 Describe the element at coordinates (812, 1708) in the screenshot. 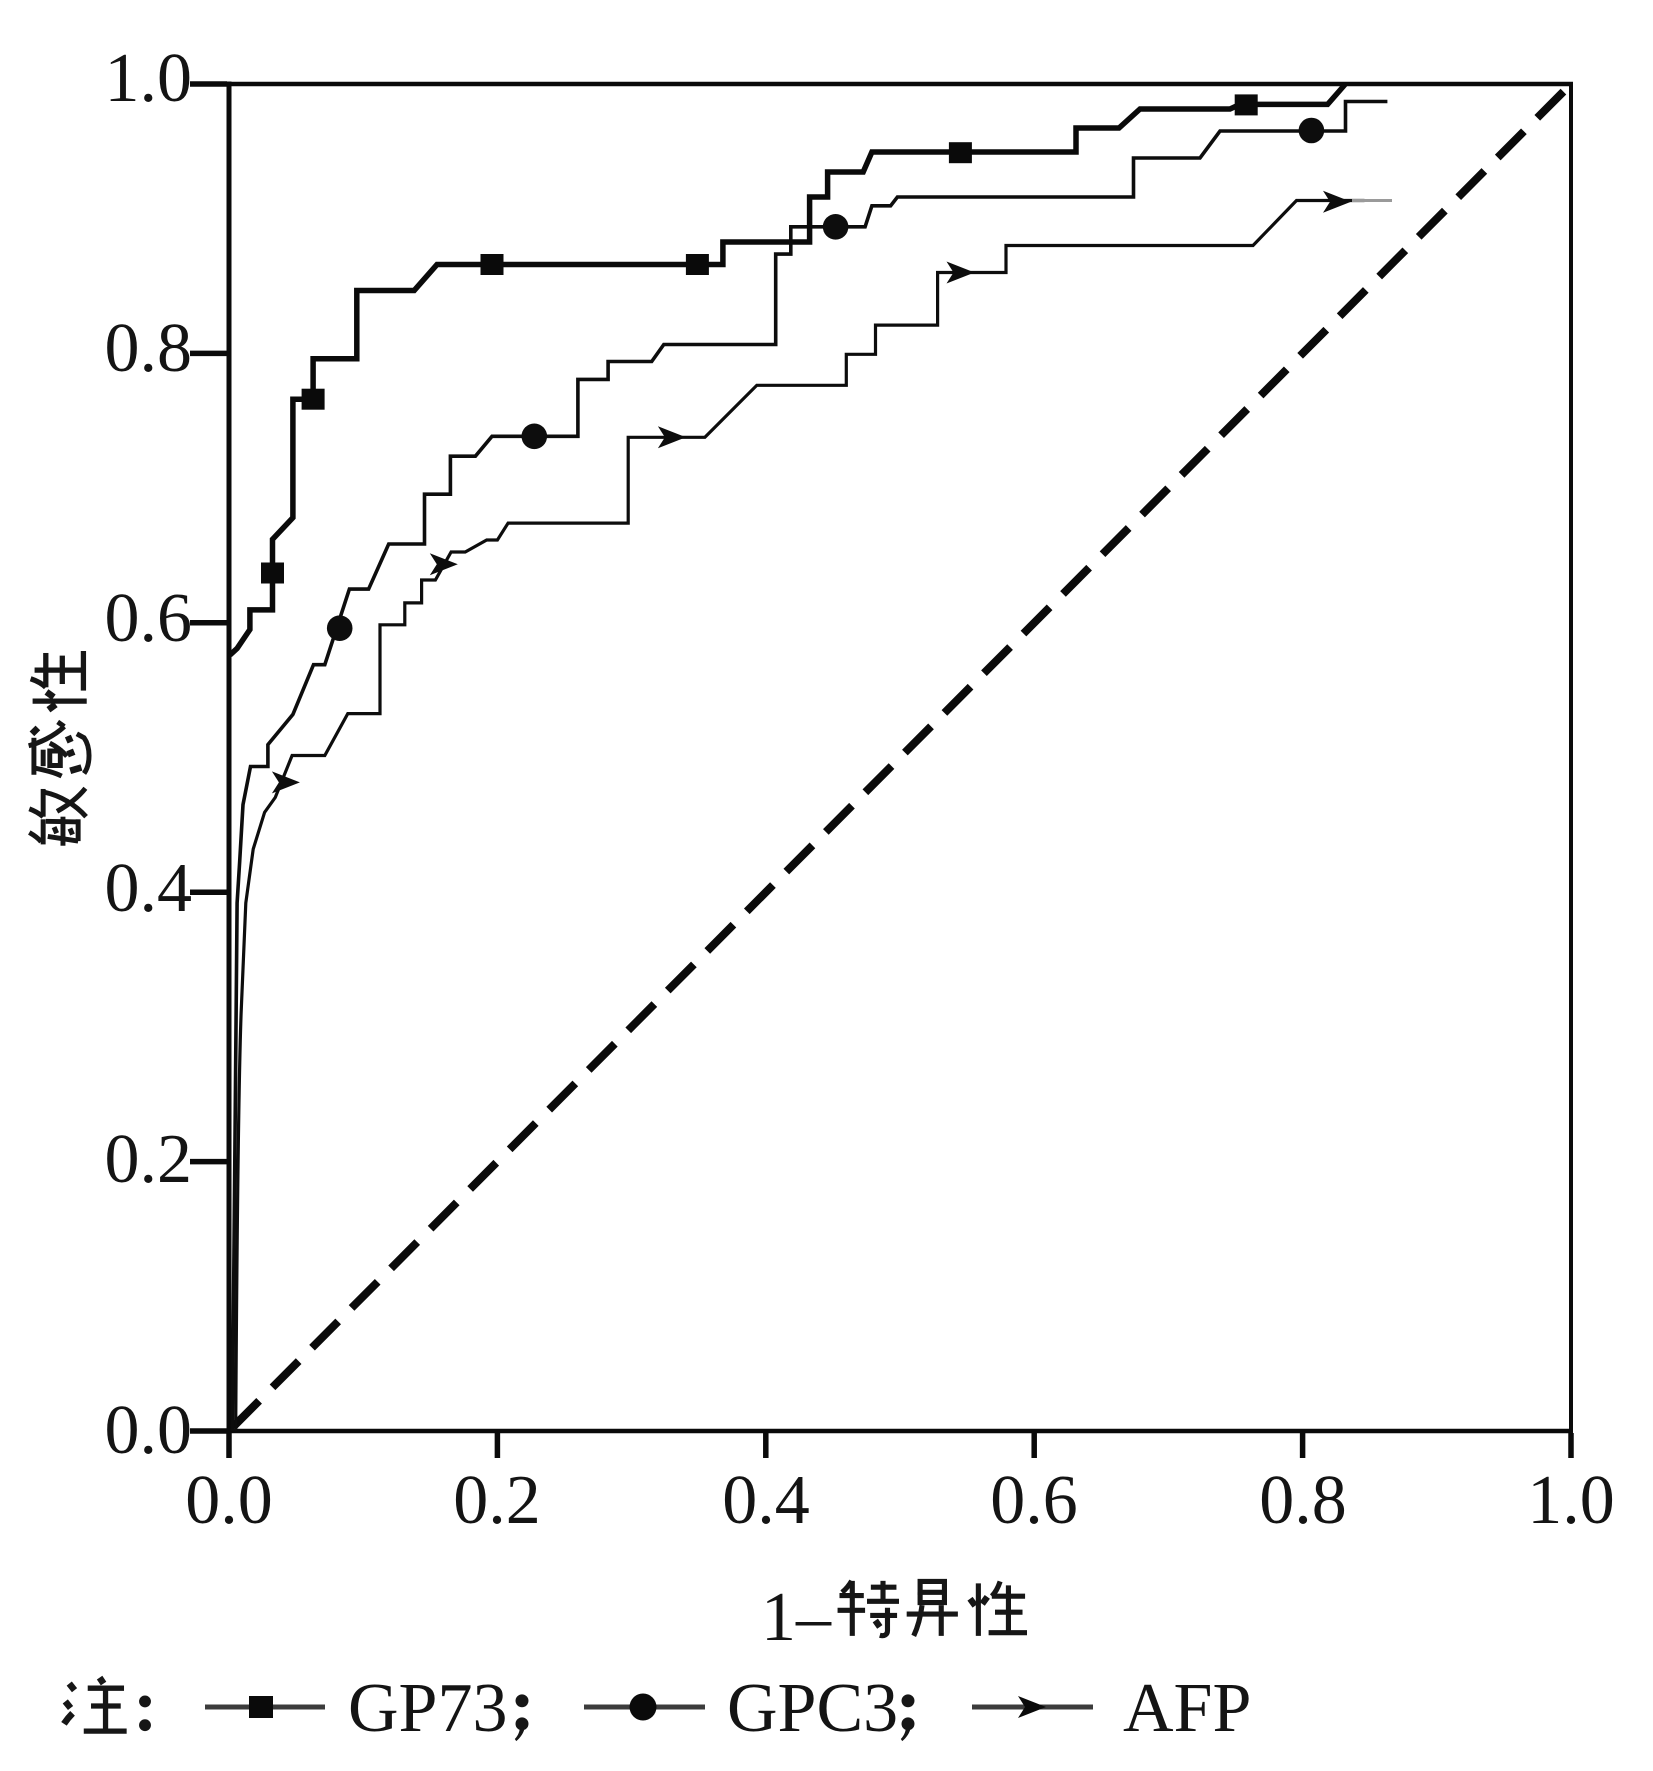

I see `svg-text: GPC3` at that location.